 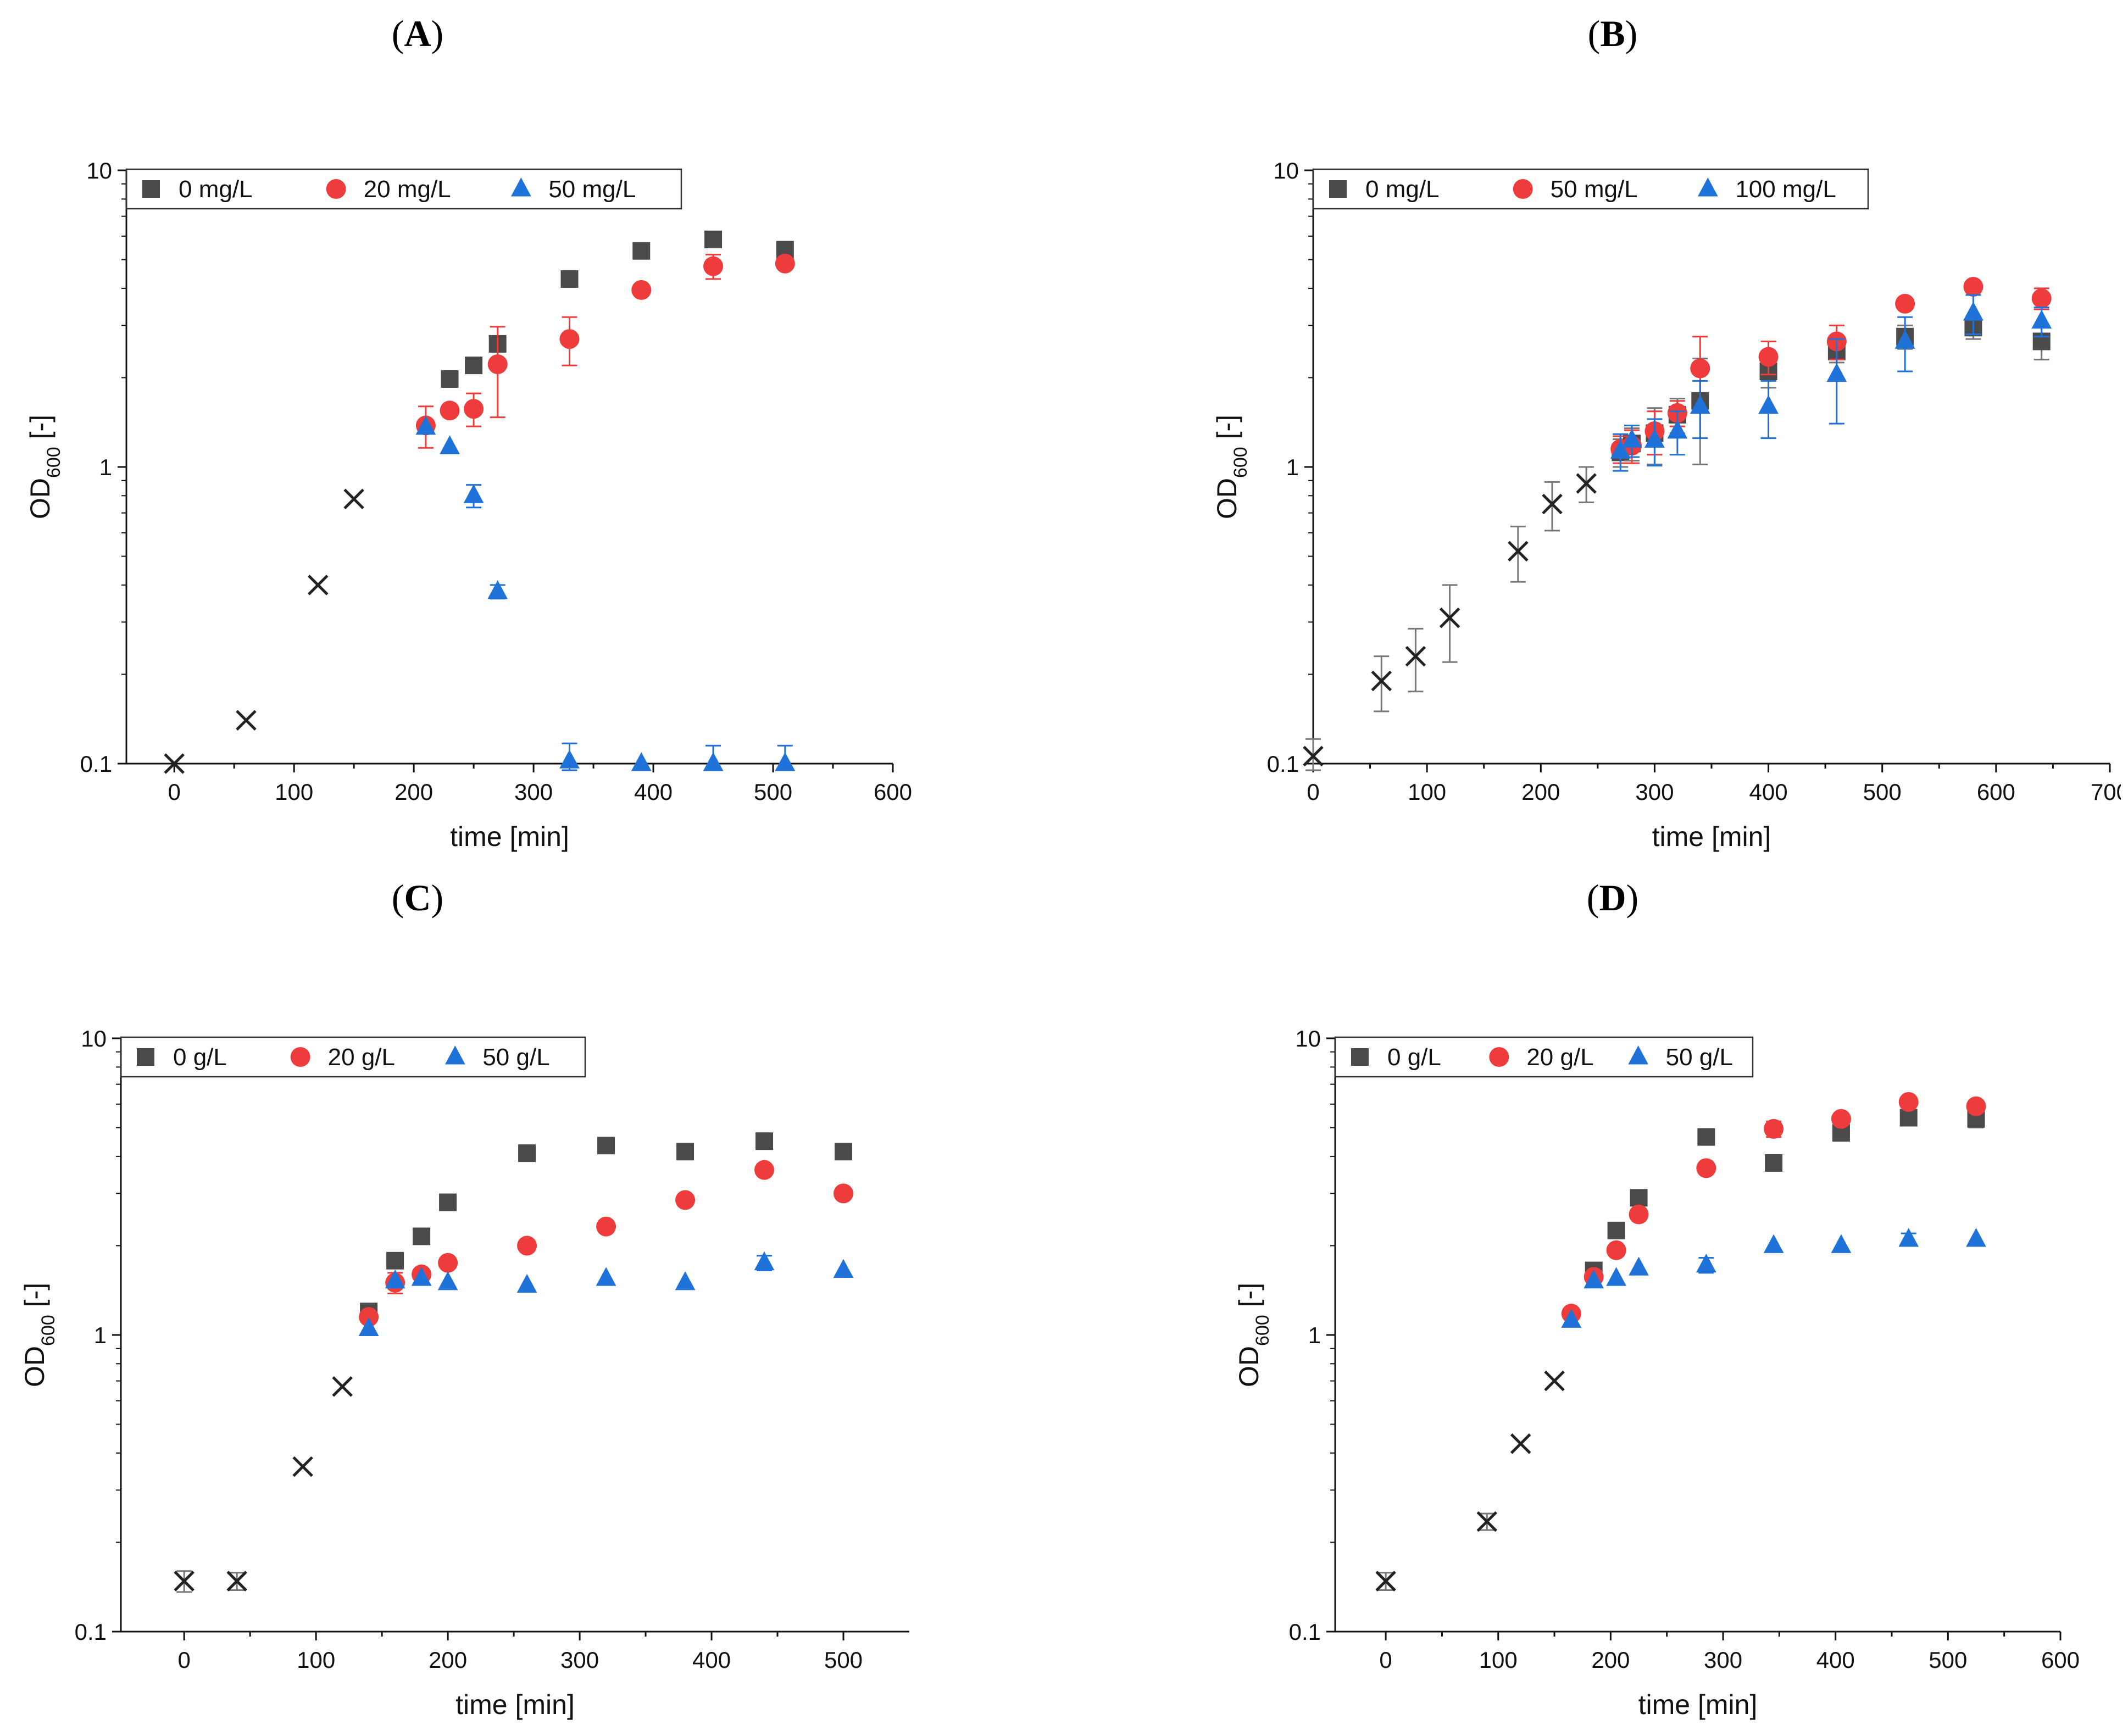 I want to click on legend-box, so click(x=404, y=189).